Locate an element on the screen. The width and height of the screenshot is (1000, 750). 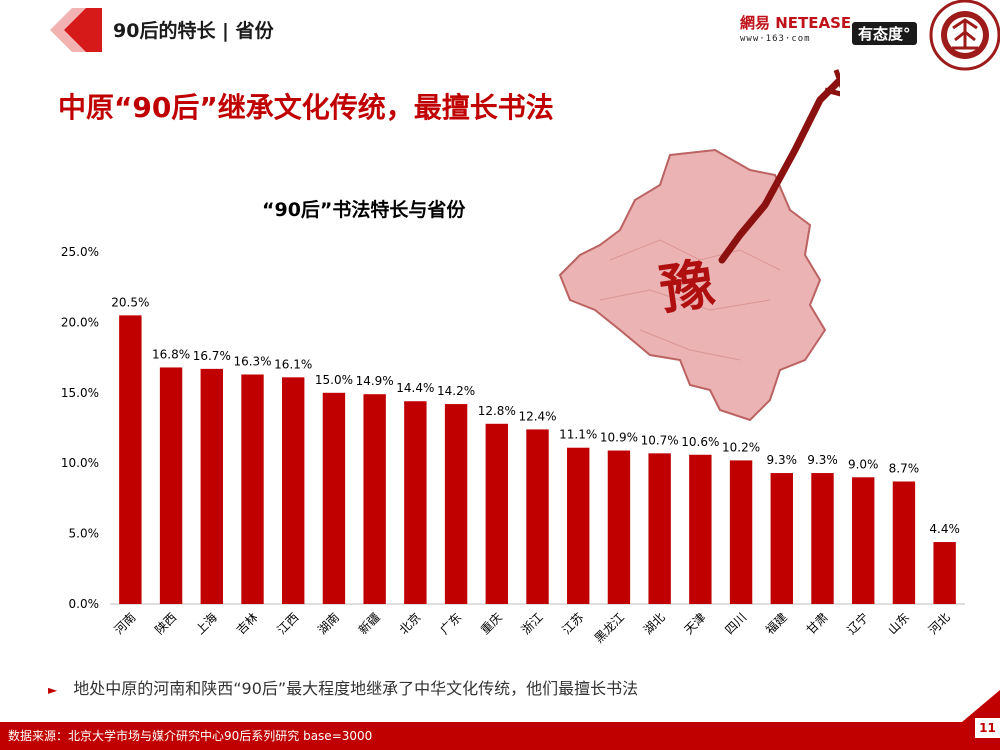
netease-url: www·163·com is located at coordinates (775, 39).